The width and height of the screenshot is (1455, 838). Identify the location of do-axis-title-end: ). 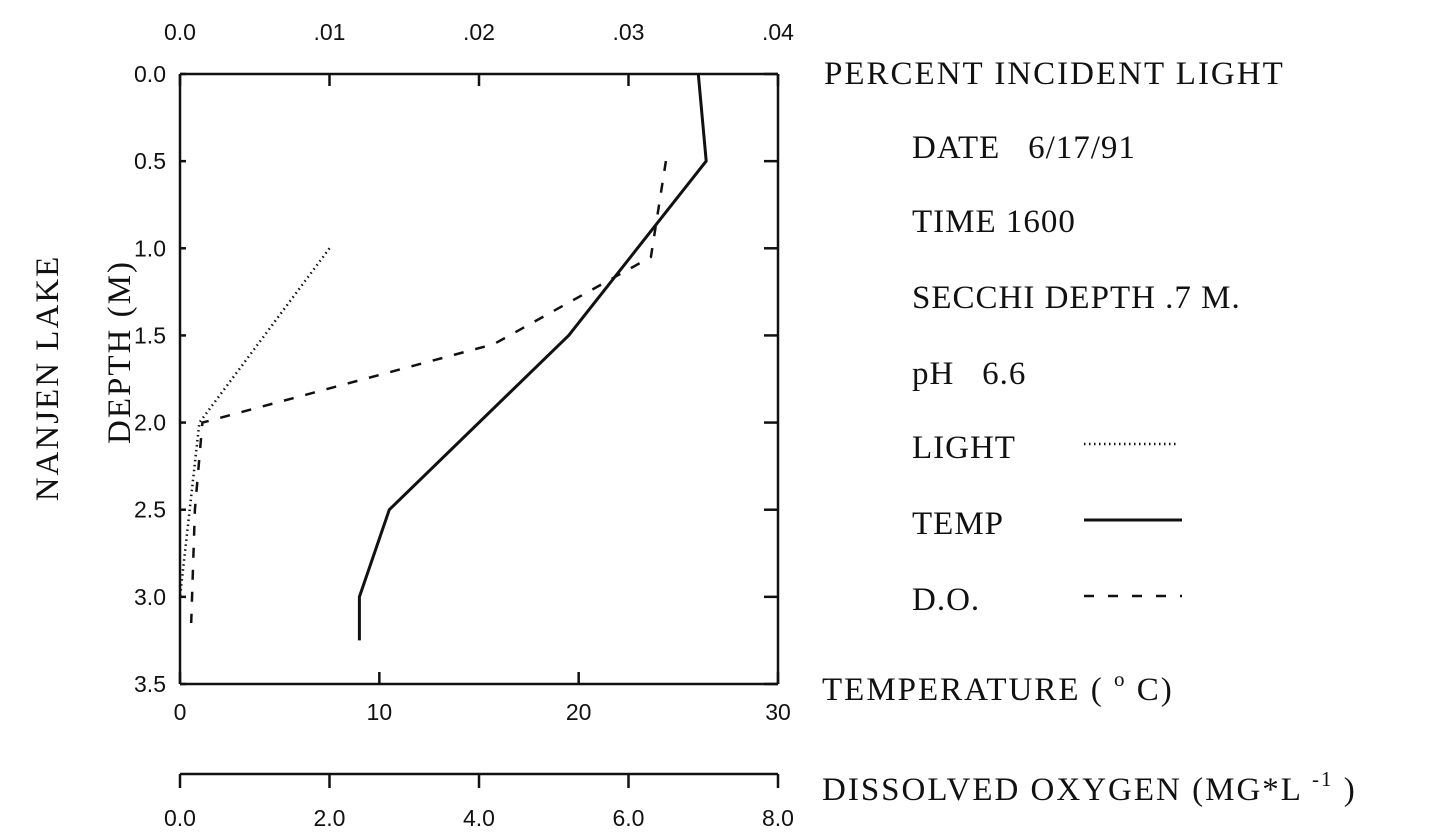
(1350, 790).